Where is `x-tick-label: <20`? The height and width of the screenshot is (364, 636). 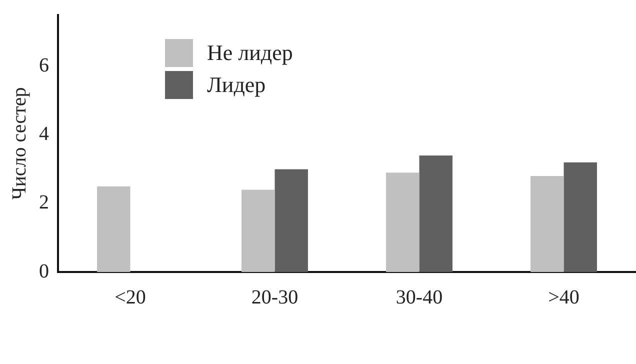
x-tick-label: <20 is located at coordinates (130, 297).